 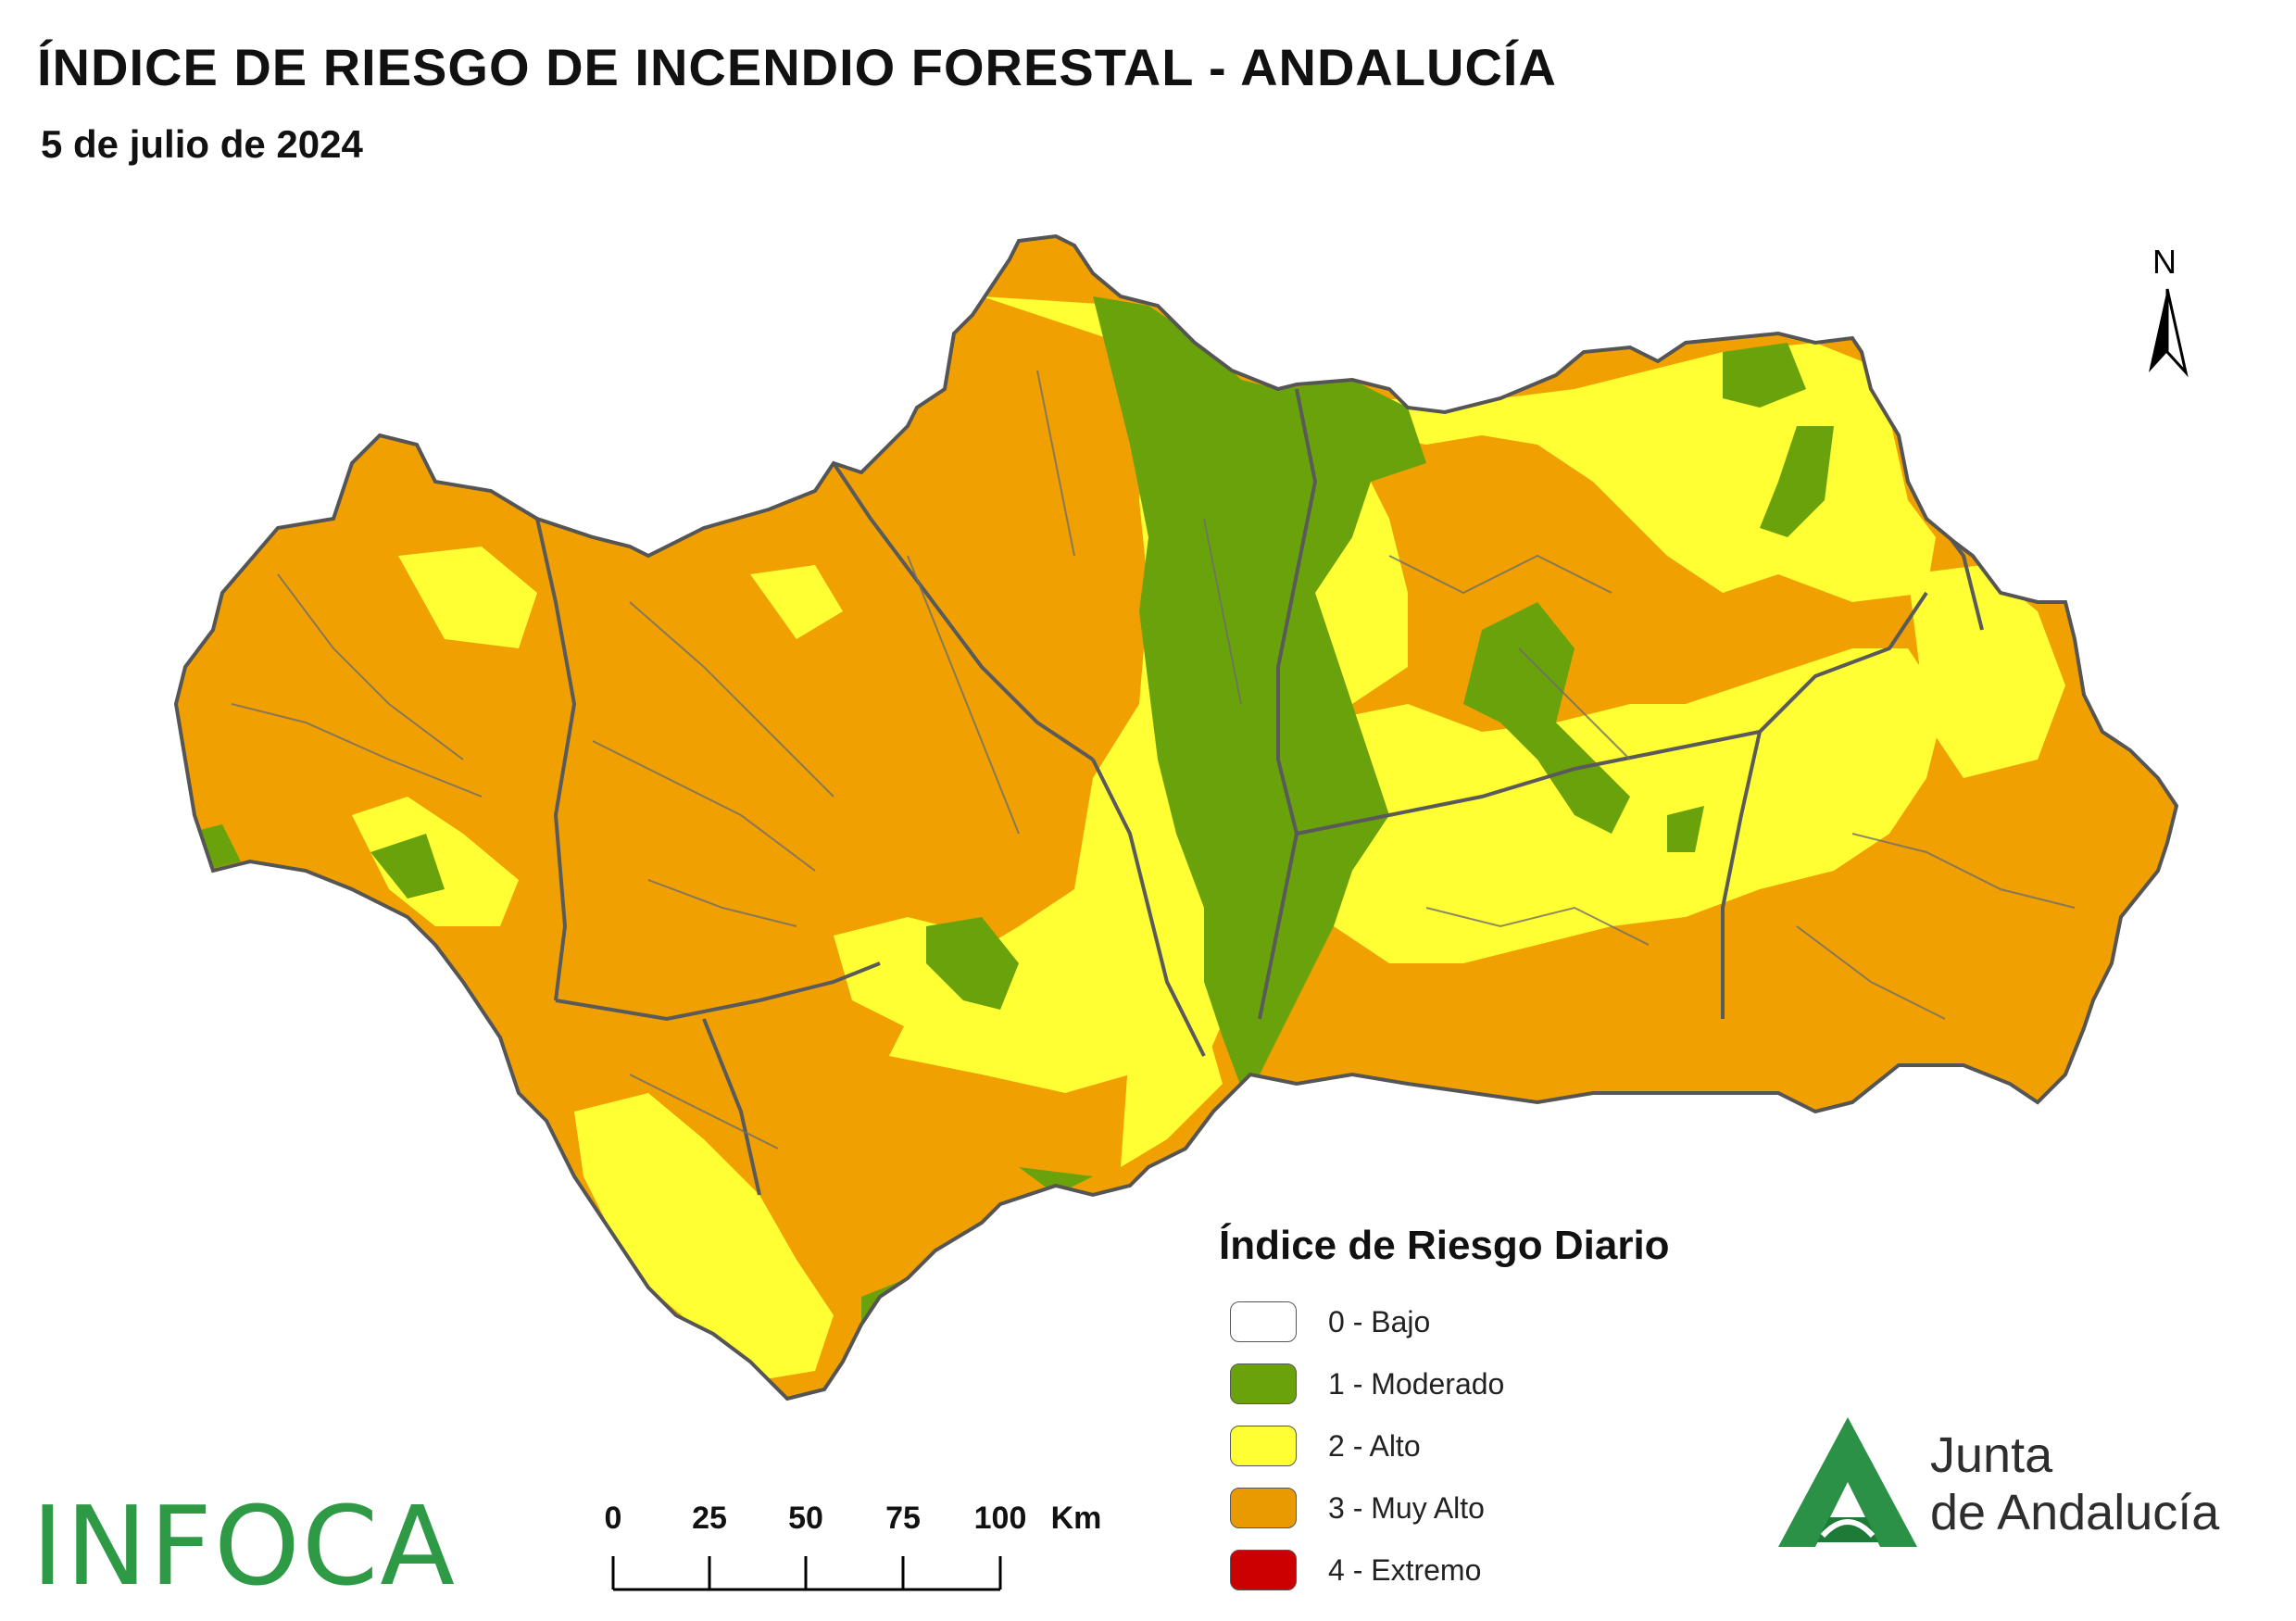 What do you see at coordinates (1444, 1245) in the screenshot?
I see `legend-title: Índice de Riesgo Diario` at bounding box center [1444, 1245].